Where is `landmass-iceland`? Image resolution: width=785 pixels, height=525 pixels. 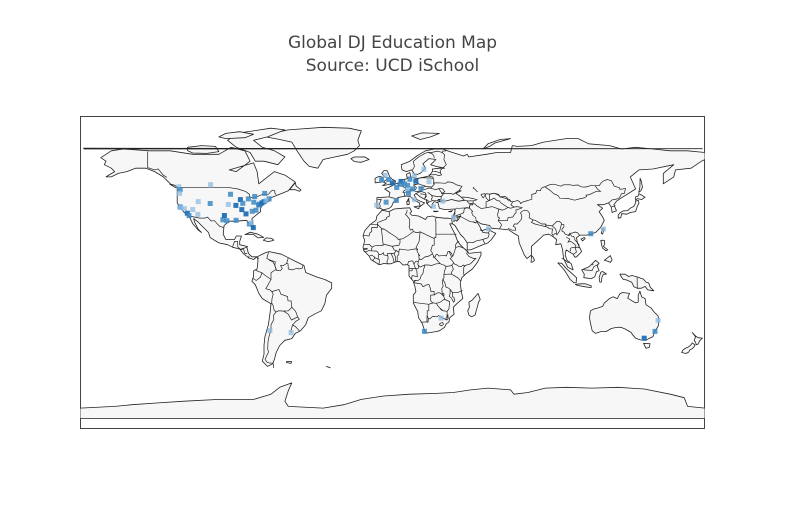
landmass-iceland is located at coordinates (360, 159).